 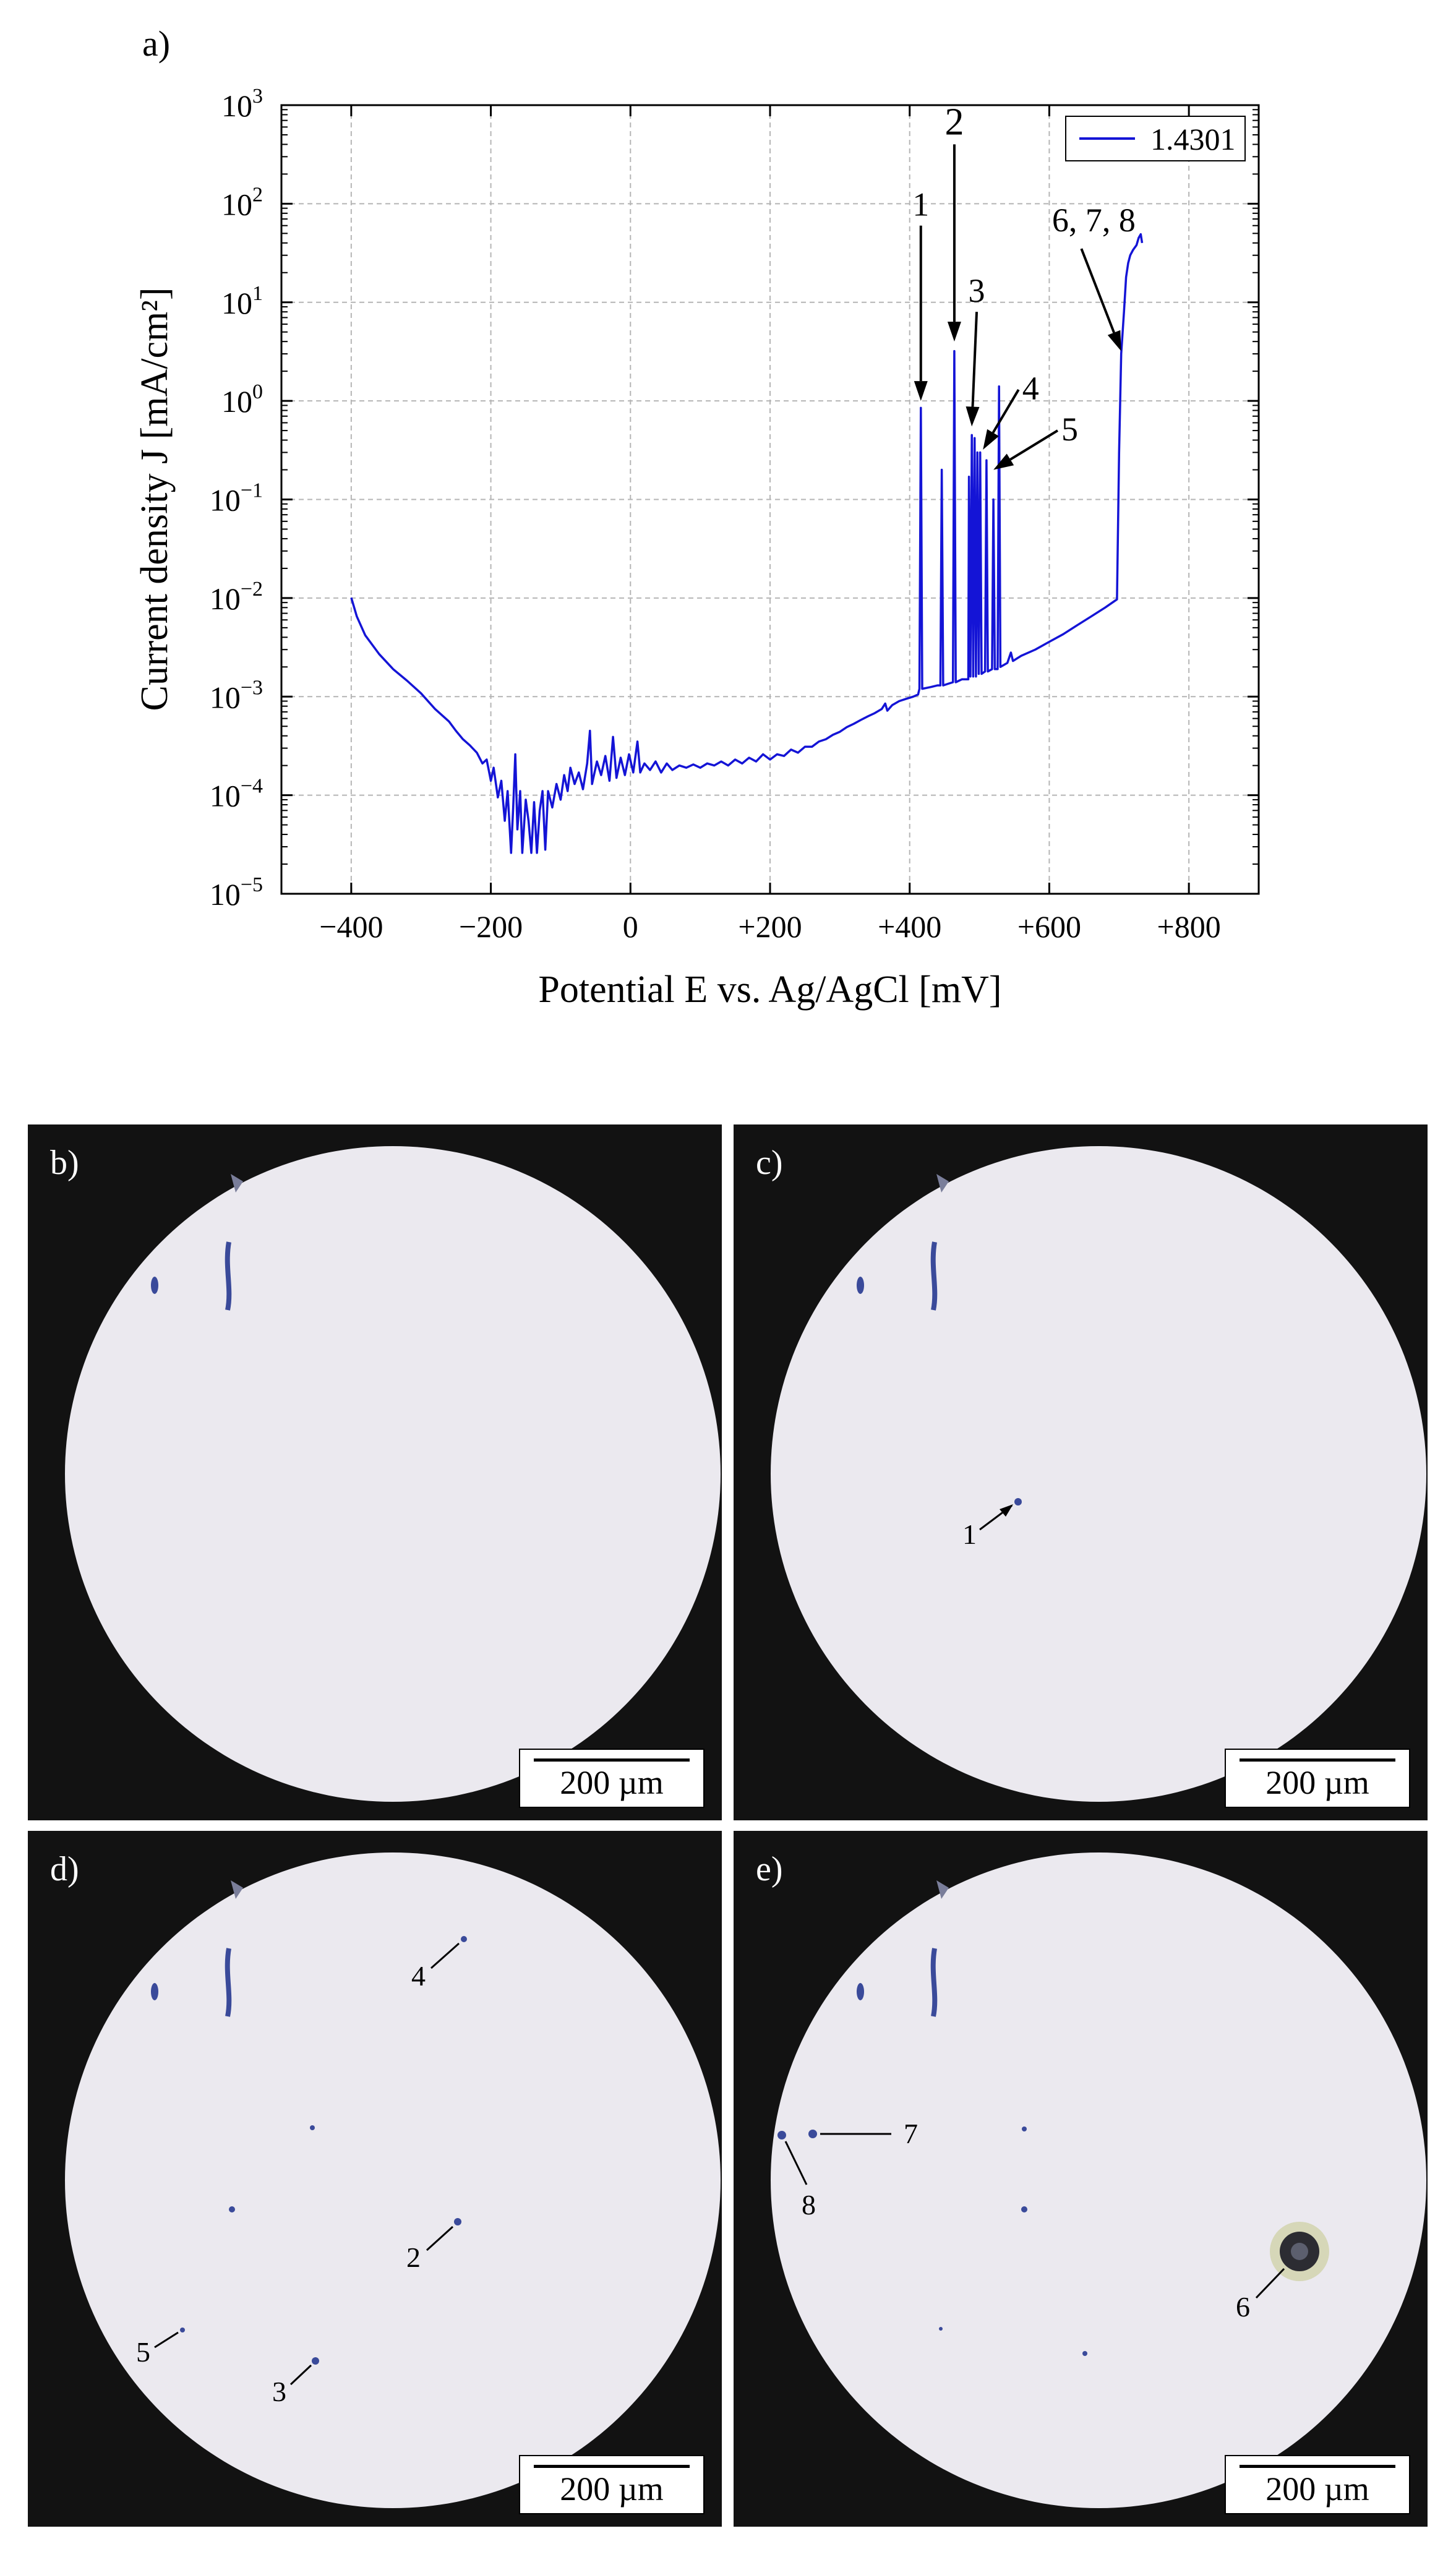 What do you see at coordinates (419, 1976) in the screenshot?
I see `pit-label-4: 4` at bounding box center [419, 1976].